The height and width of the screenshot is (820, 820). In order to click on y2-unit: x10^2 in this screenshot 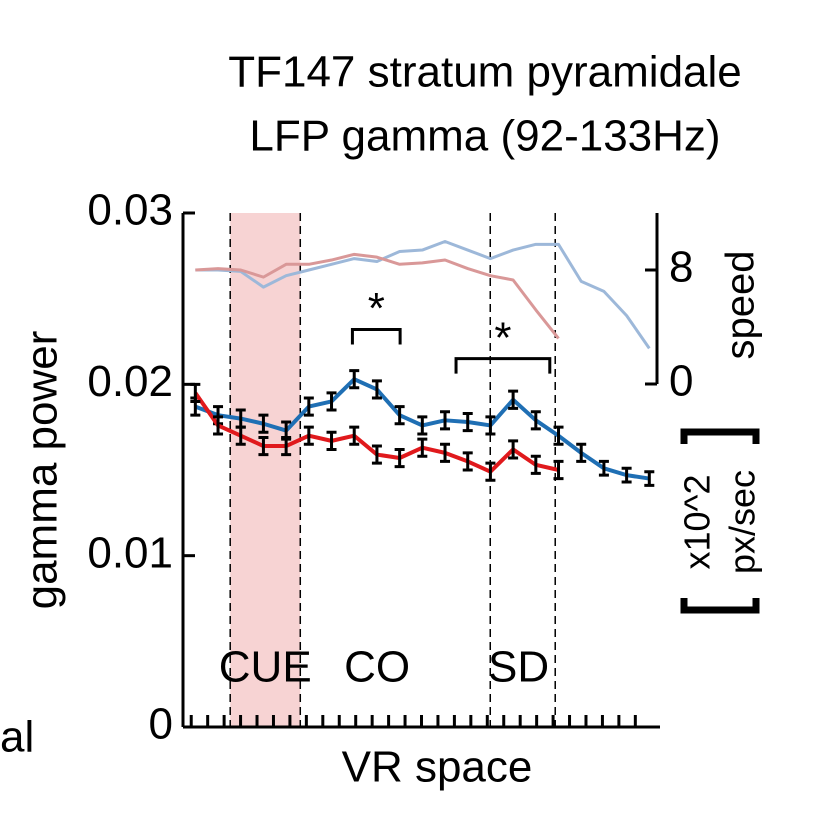, I will do `click(697, 522)`.